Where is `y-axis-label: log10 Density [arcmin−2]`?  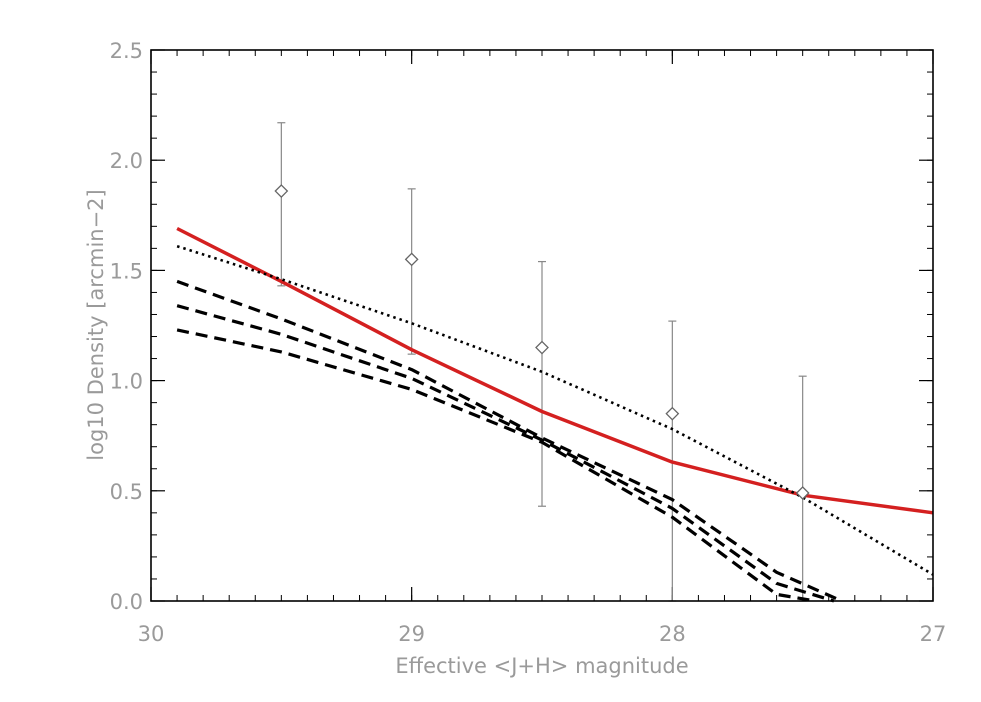 y-axis-label: log10 Density [arcmin−2] is located at coordinates (96, 324).